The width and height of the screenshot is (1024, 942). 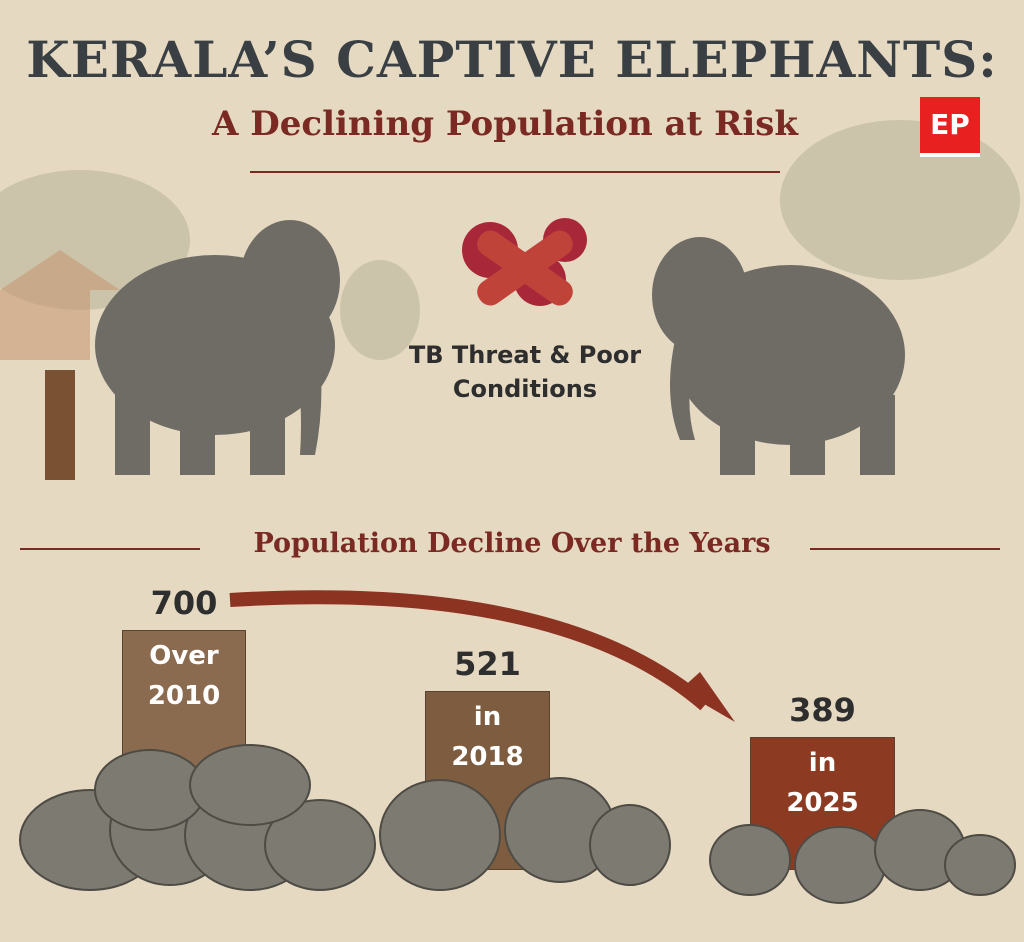 I want to click on subtitle: A Declining Population at Risk, so click(x=505, y=124).